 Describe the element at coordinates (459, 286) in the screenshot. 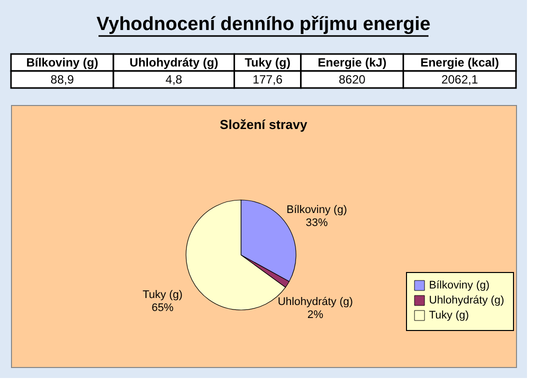

I see `legend-label: Bílkoviny (g)` at that location.